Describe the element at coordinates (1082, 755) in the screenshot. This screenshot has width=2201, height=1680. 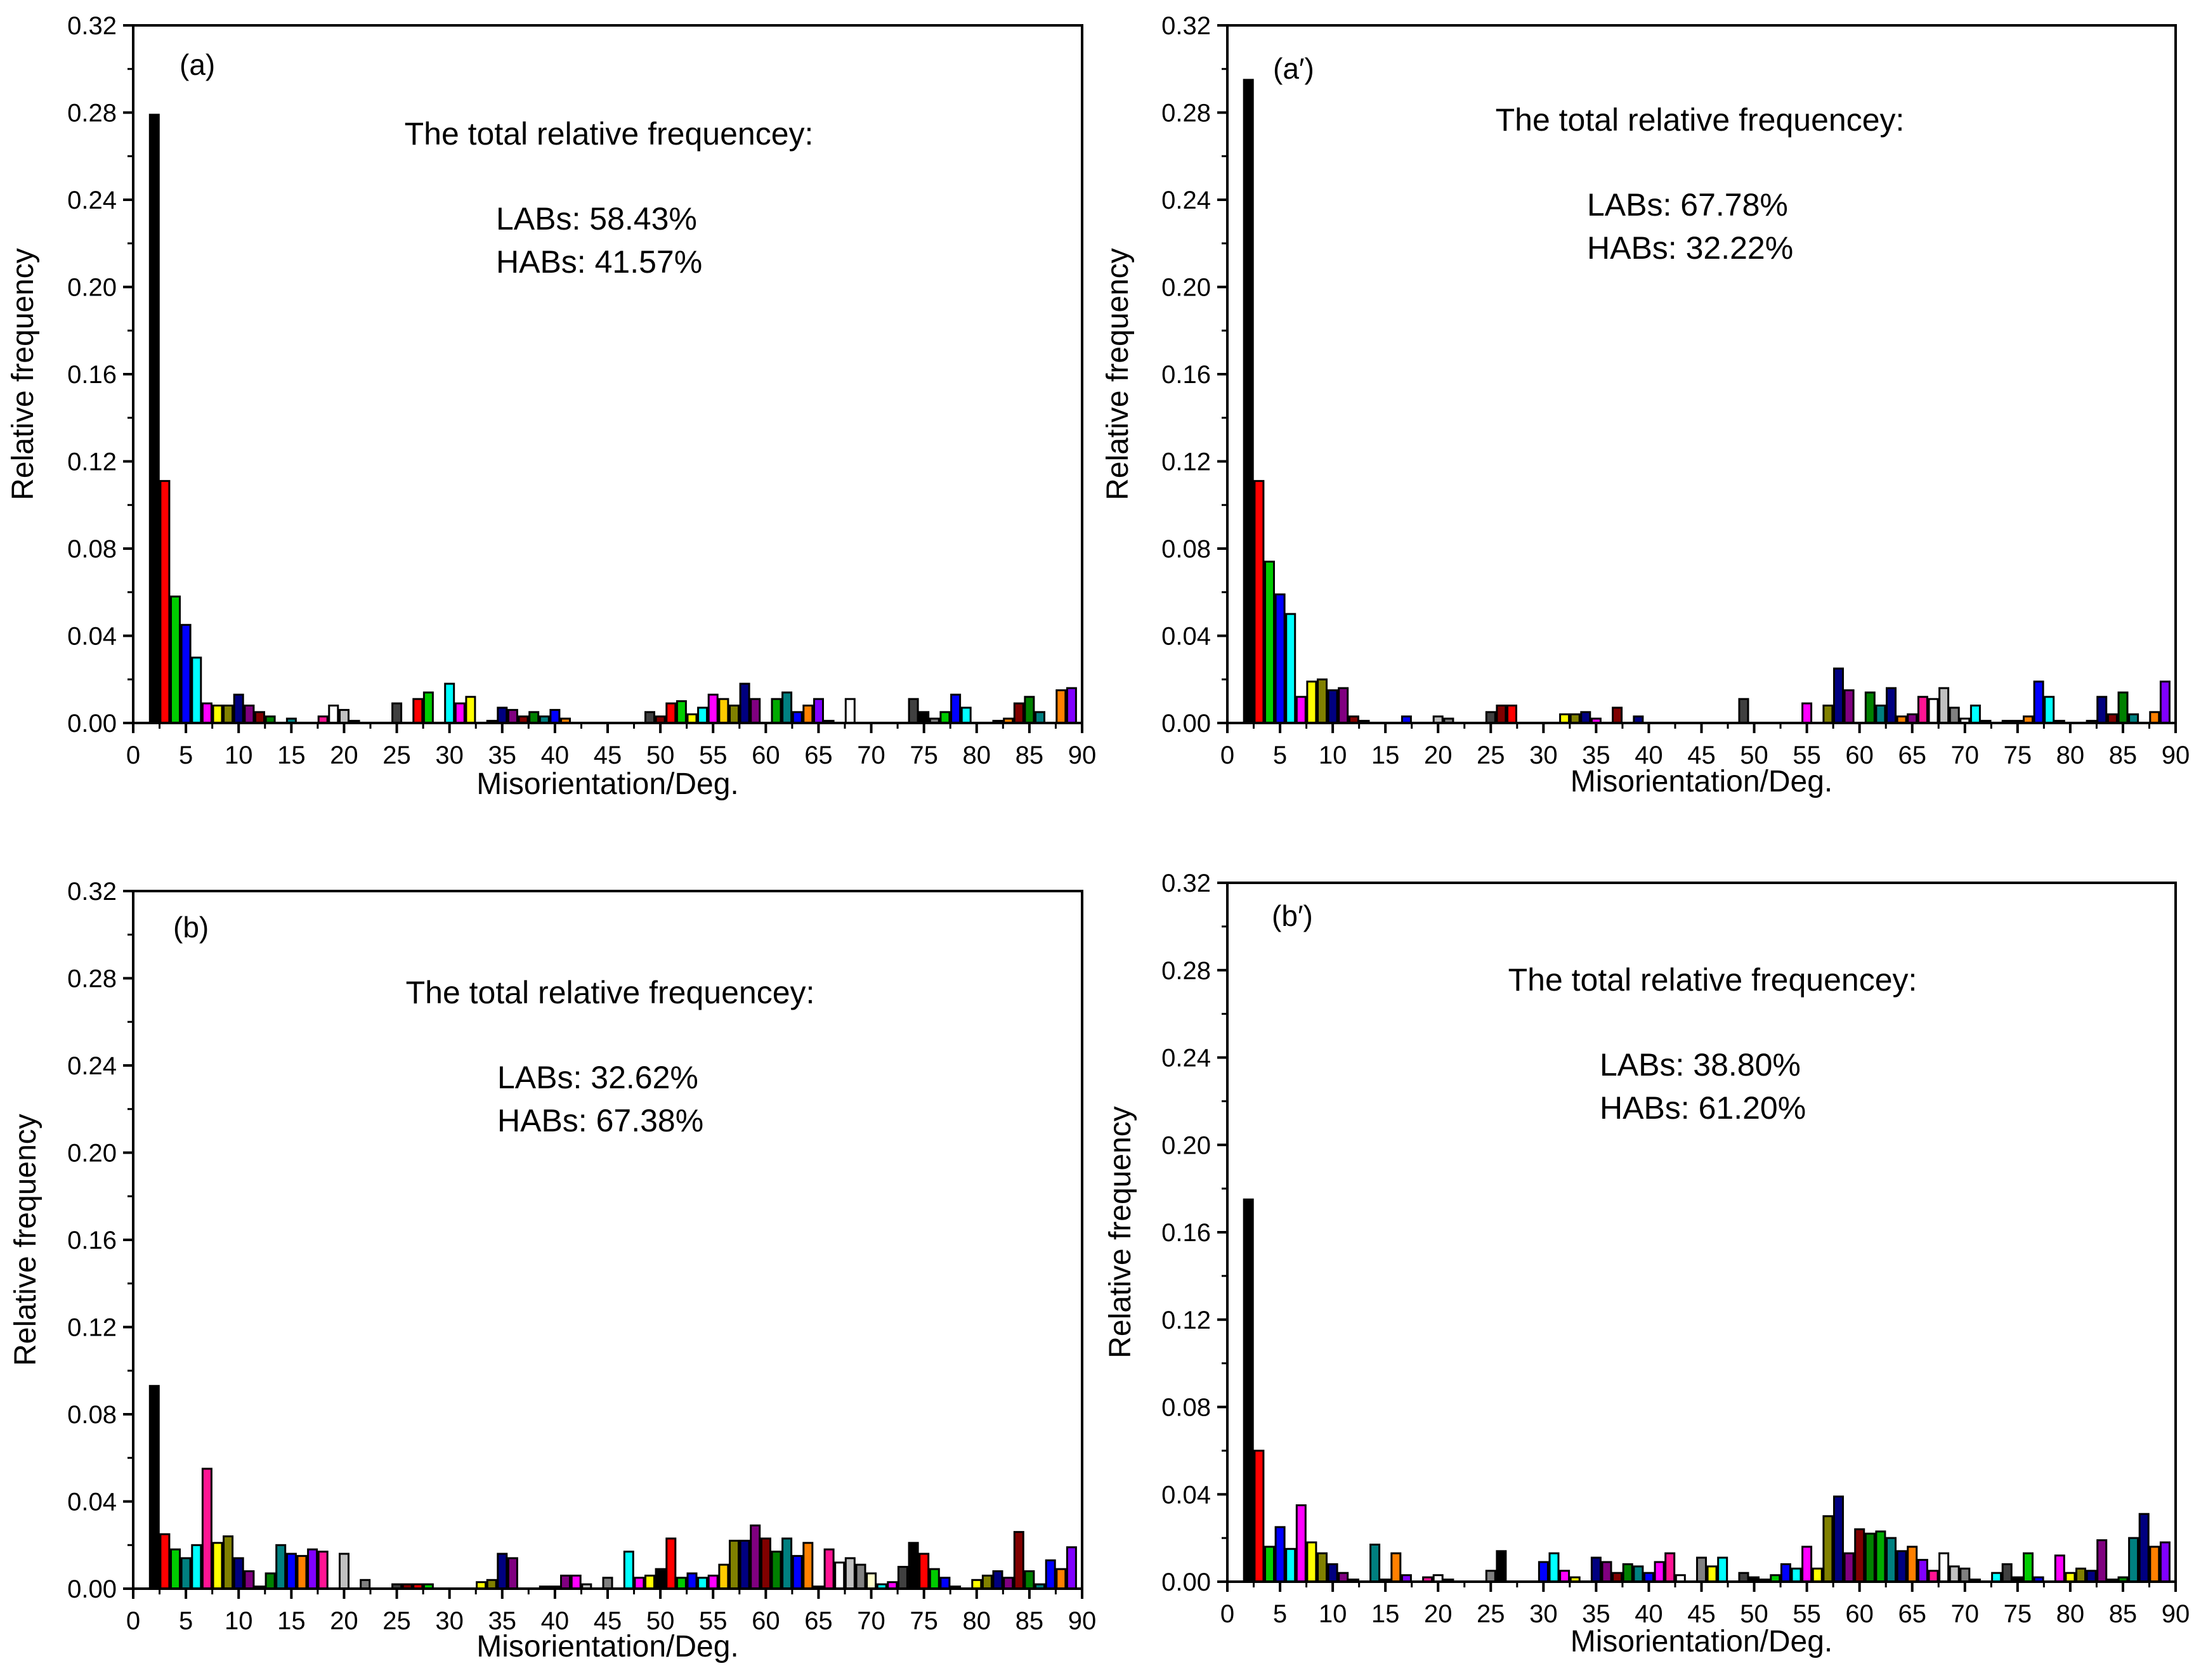
I see `x-tick-label: 90` at that location.